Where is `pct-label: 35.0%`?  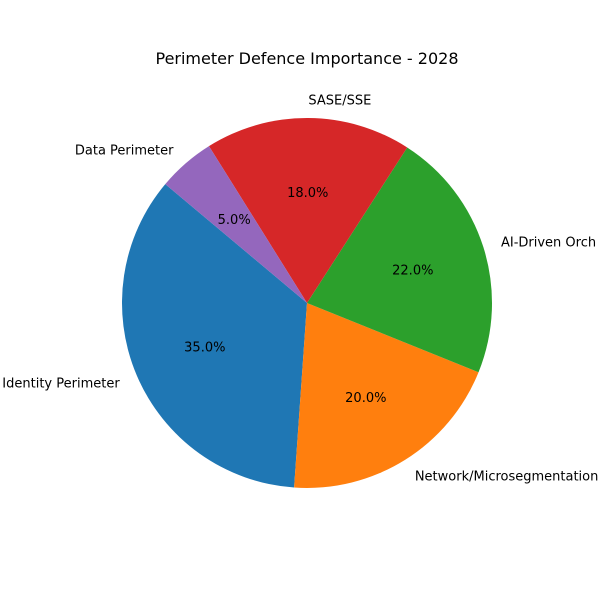 pct-label: 35.0% is located at coordinates (204, 347).